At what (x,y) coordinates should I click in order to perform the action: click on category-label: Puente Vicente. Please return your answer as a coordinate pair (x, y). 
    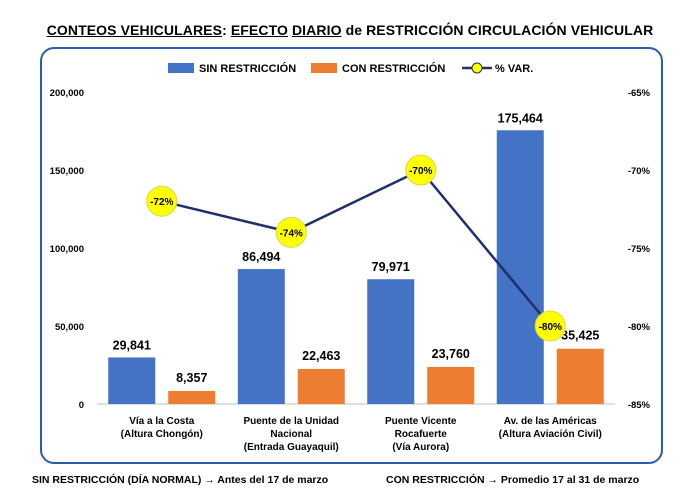
    Looking at the image, I should click on (421, 421).